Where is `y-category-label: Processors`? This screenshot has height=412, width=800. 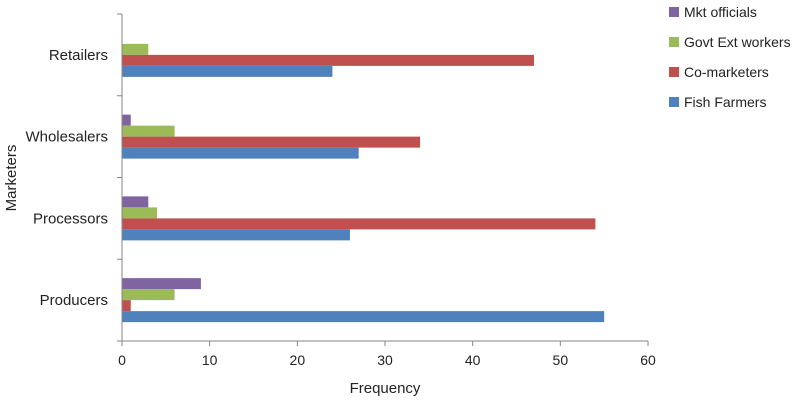
y-category-label: Processors is located at coordinates (70, 218).